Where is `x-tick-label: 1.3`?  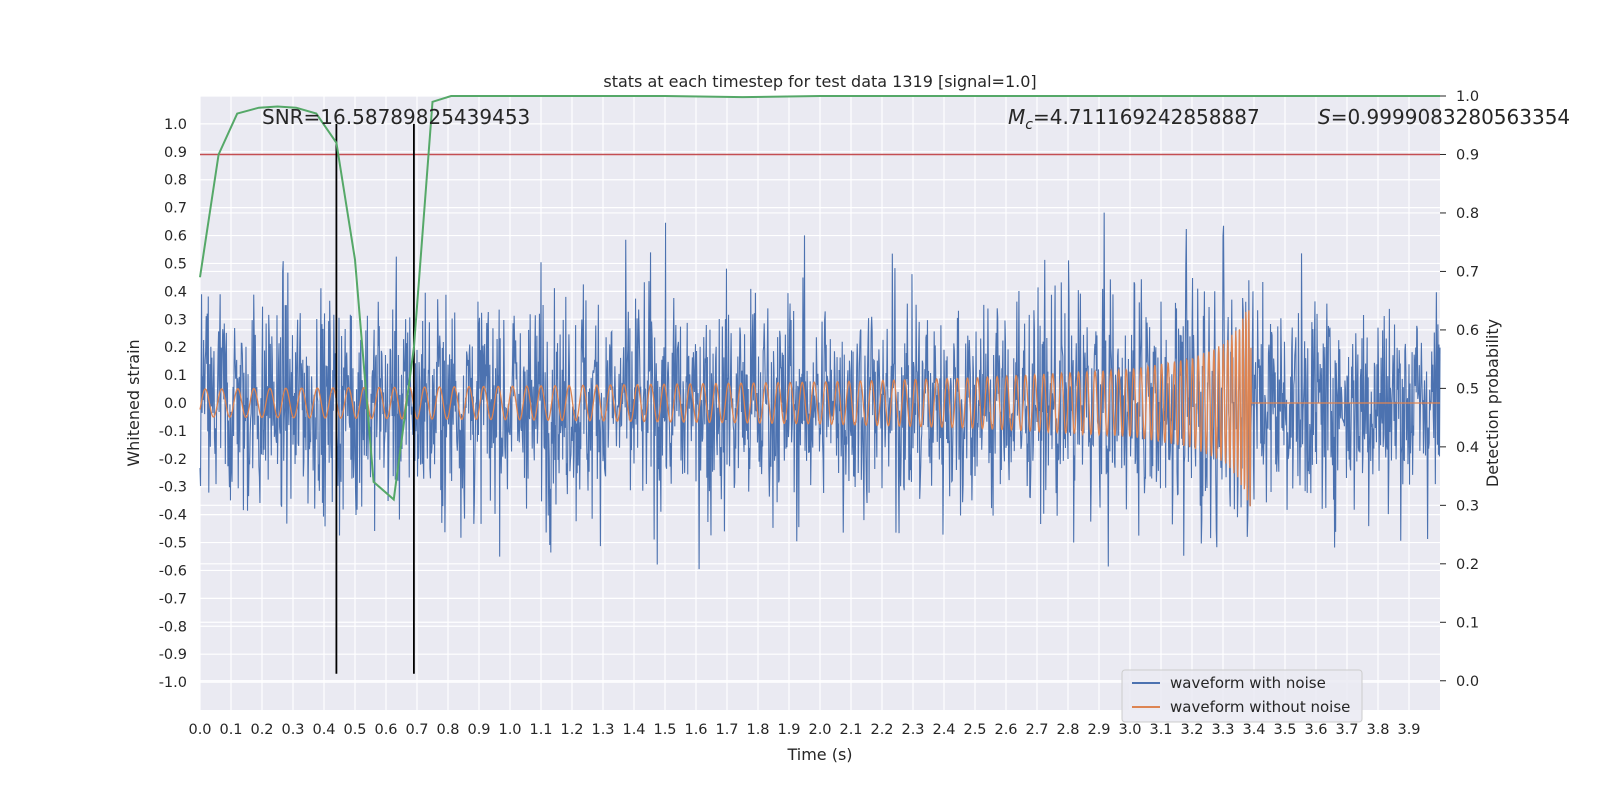
x-tick-label: 1.3 is located at coordinates (602, 730).